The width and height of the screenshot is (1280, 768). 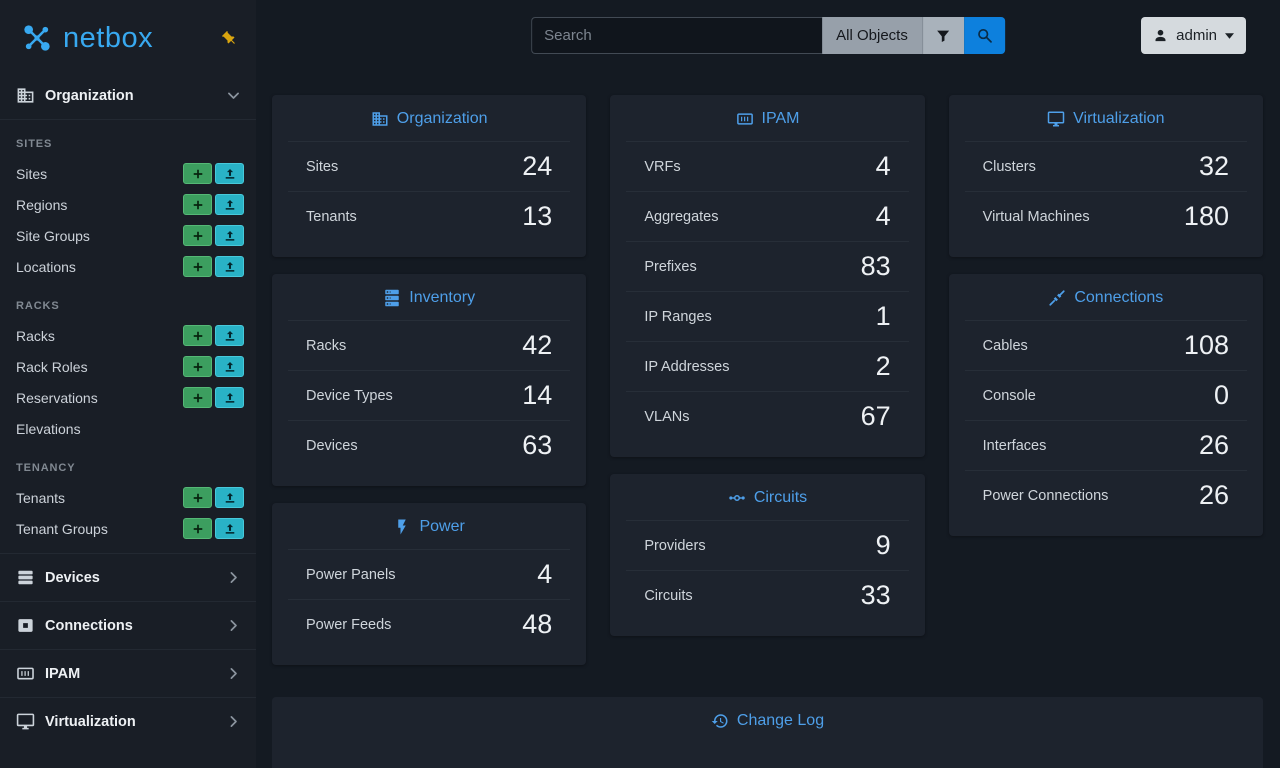 I want to click on stat-row-devices: Devices 63, so click(x=429, y=445).